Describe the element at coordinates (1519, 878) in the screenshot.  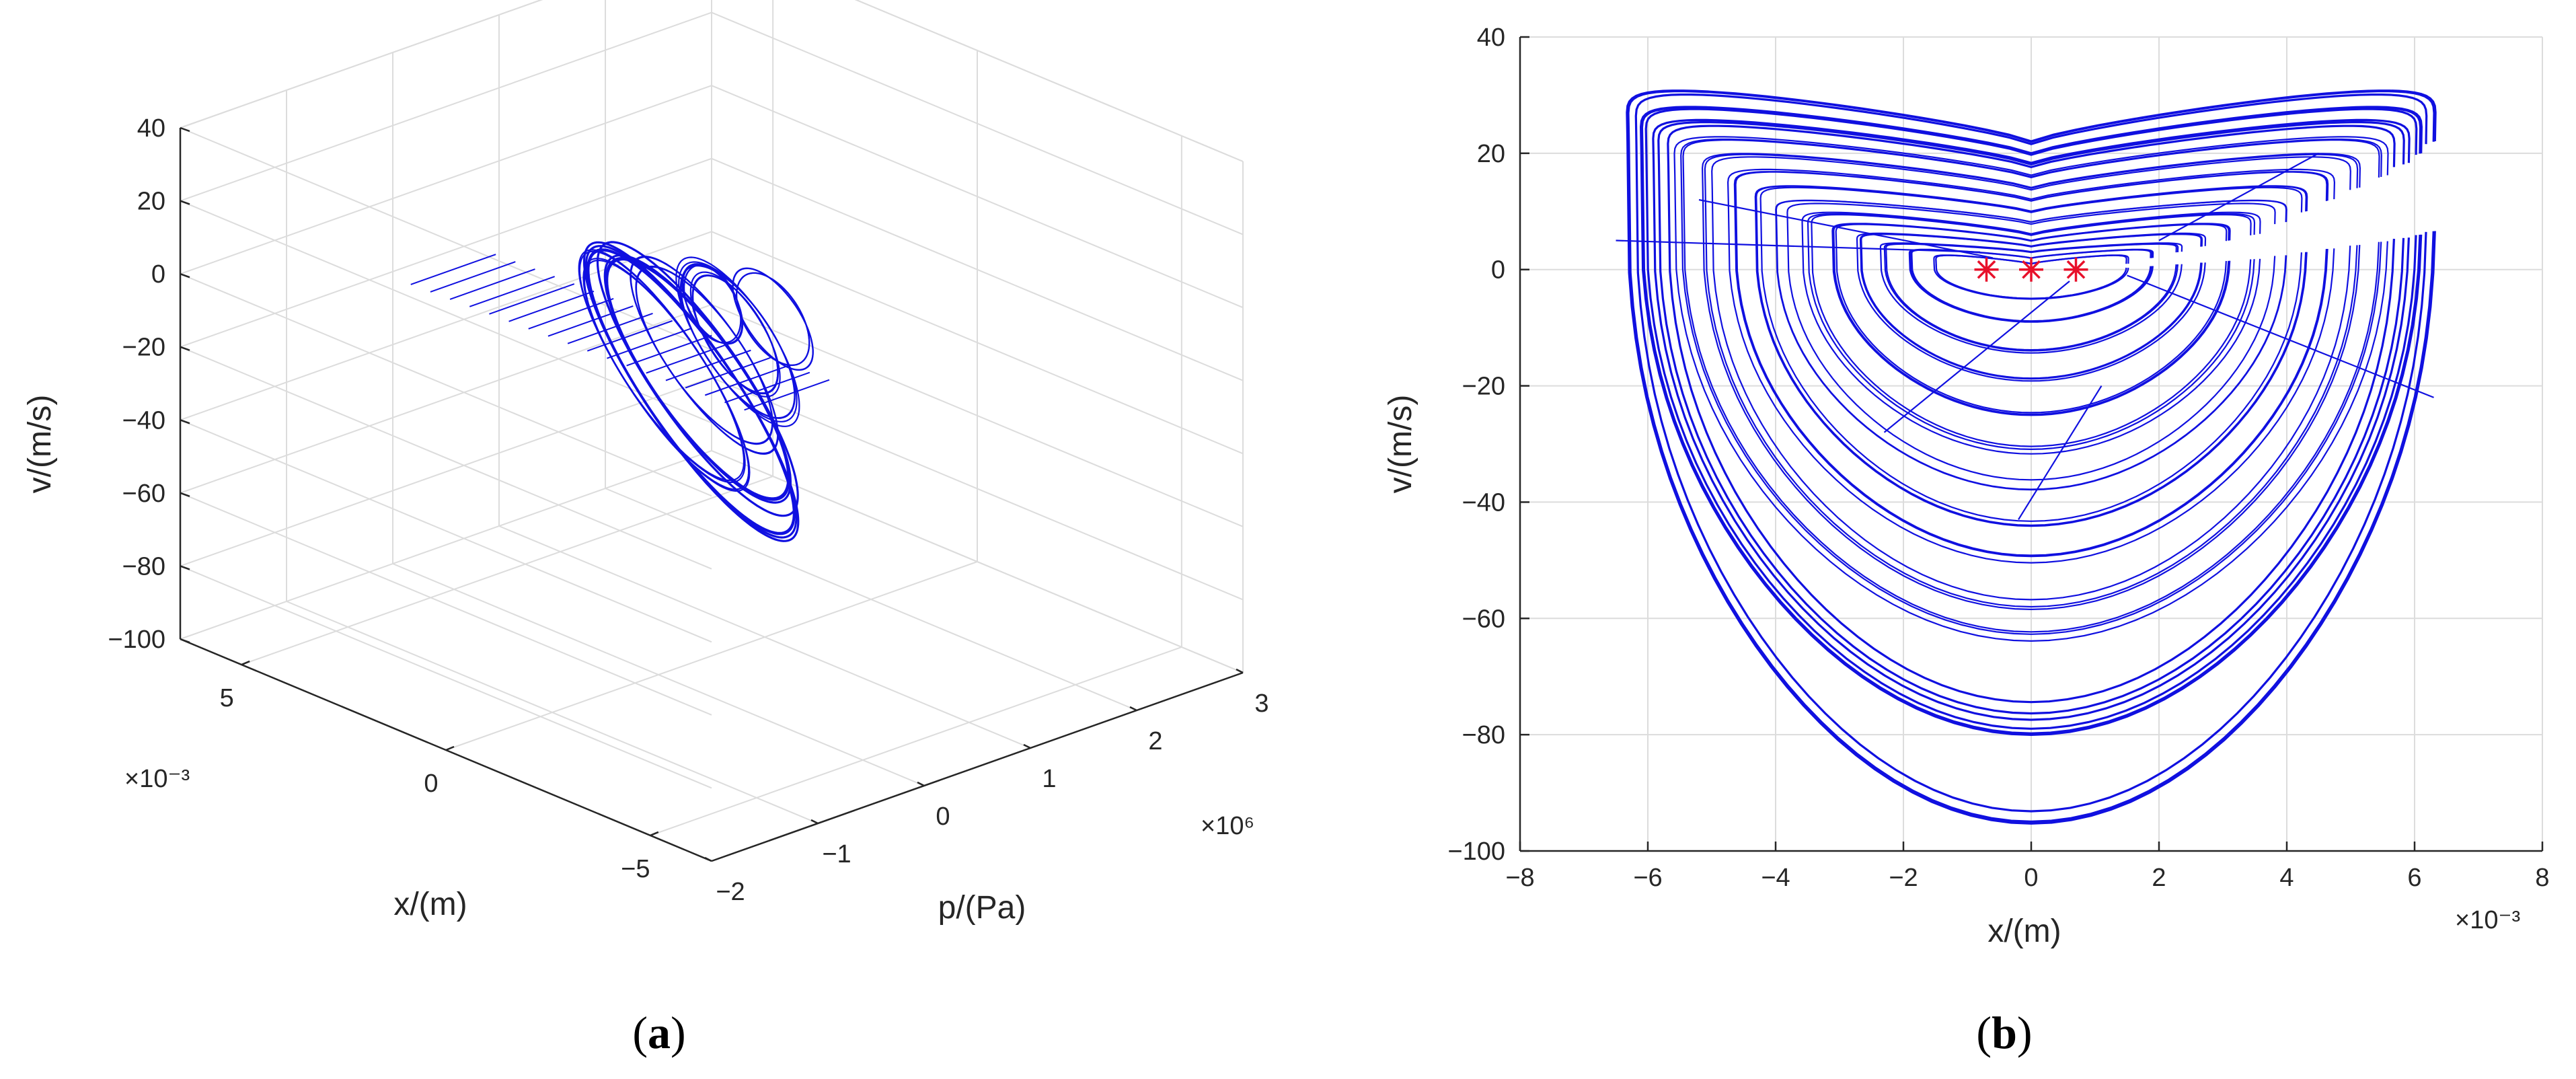
I see `panel-b-xtick-label: −8` at that location.